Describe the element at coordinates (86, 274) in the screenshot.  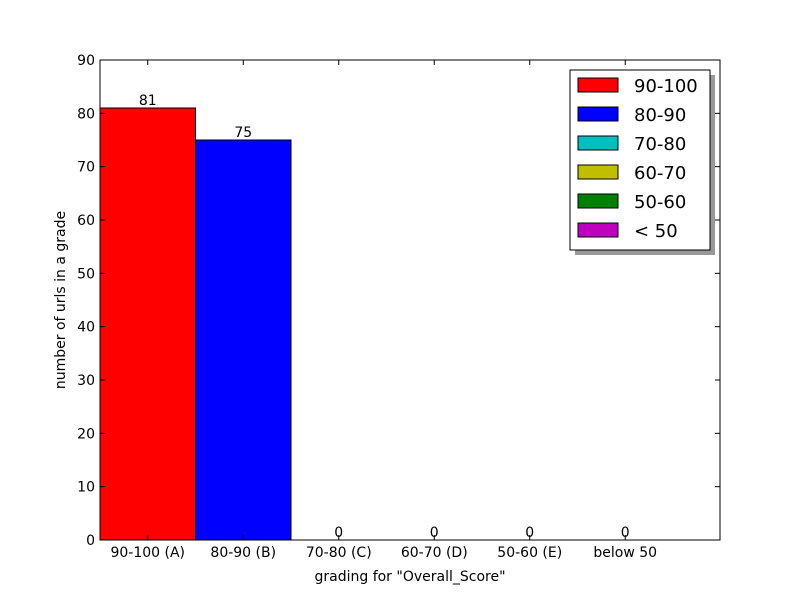
I see `y-tick-label-5: 50` at that location.